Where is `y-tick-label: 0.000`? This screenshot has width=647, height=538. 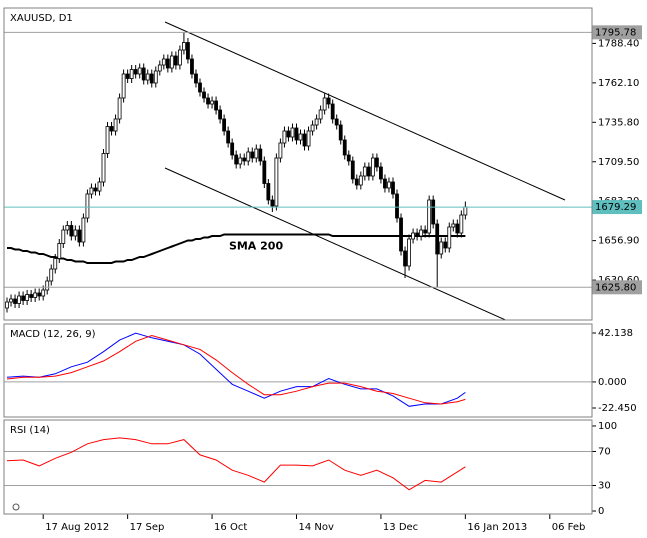
y-tick-label: 0.000 is located at coordinates (612, 382).